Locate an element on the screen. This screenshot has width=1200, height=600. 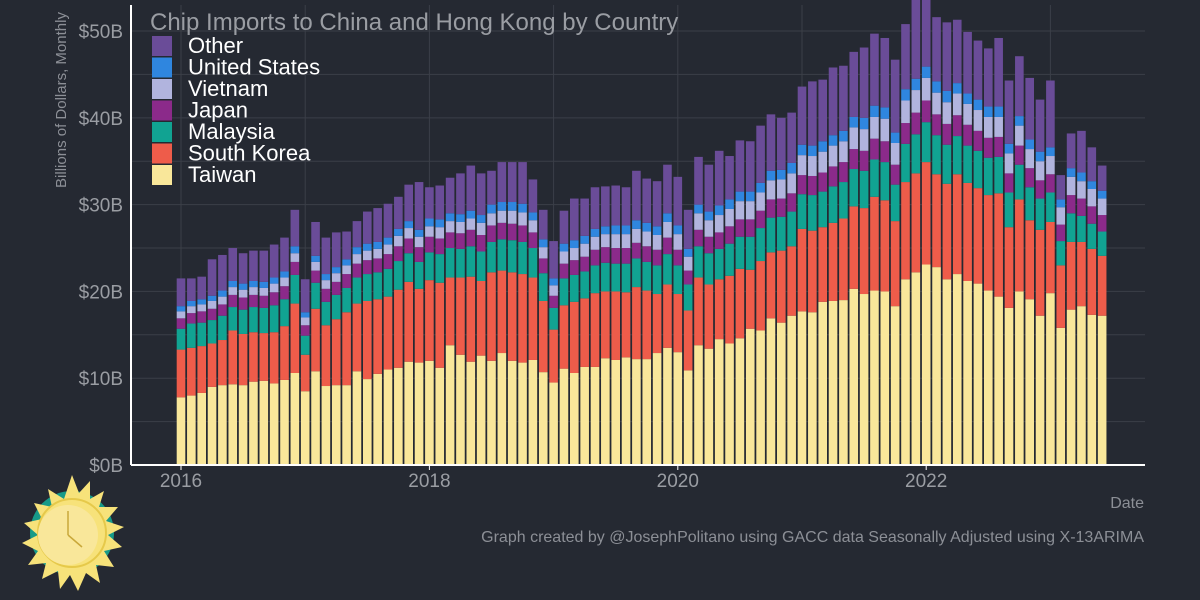
legend-label: South Korea is located at coordinates (249, 153).